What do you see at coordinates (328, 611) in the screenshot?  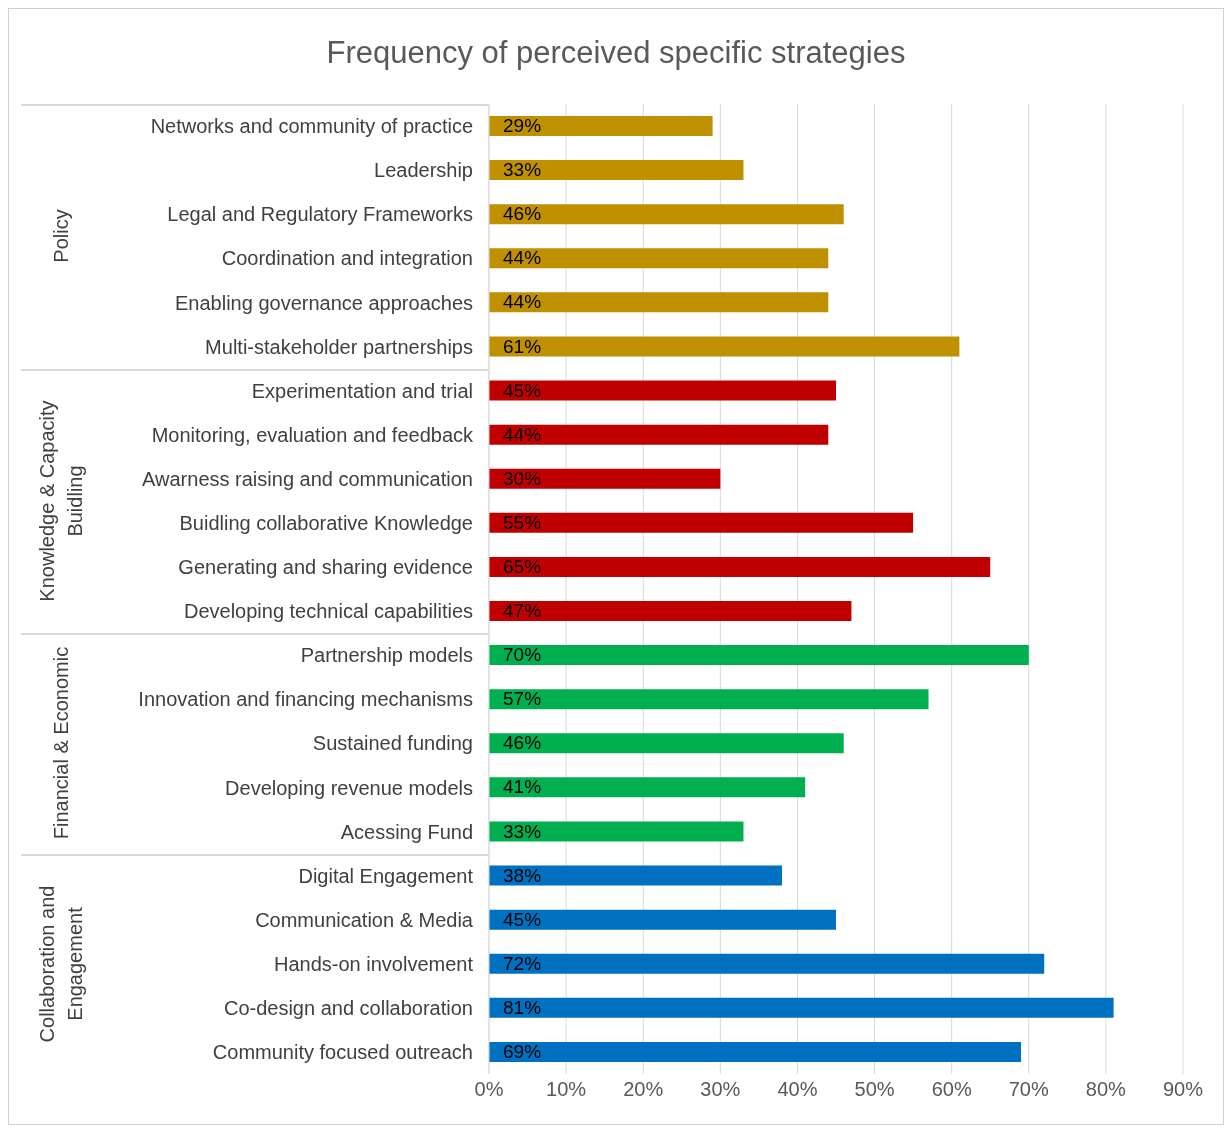 I see `y-tick-label: Developing technical capabilities` at bounding box center [328, 611].